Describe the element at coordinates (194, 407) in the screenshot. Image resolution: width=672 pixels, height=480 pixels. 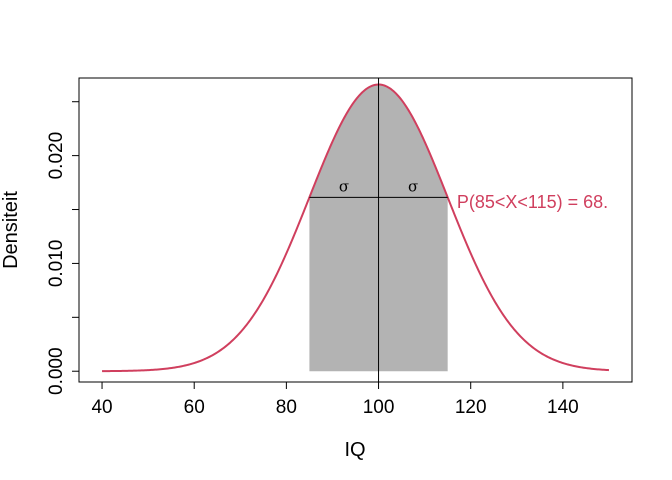
I see `x-tick-label: 60` at that location.